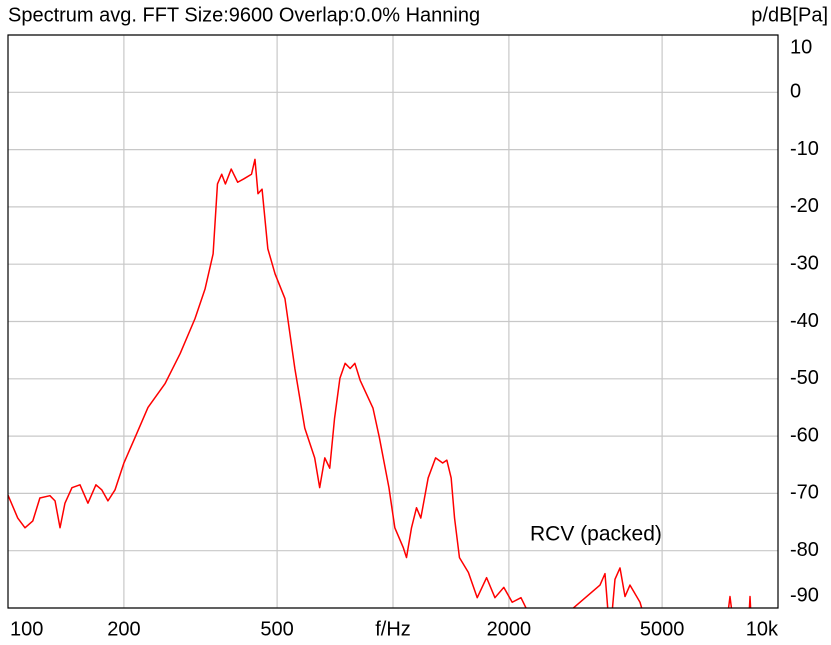 Image resolution: width=831 pixels, height=645 pixels. Describe the element at coordinates (26, 629) in the screenshot. I see `x-tick-label: 100` at that location.